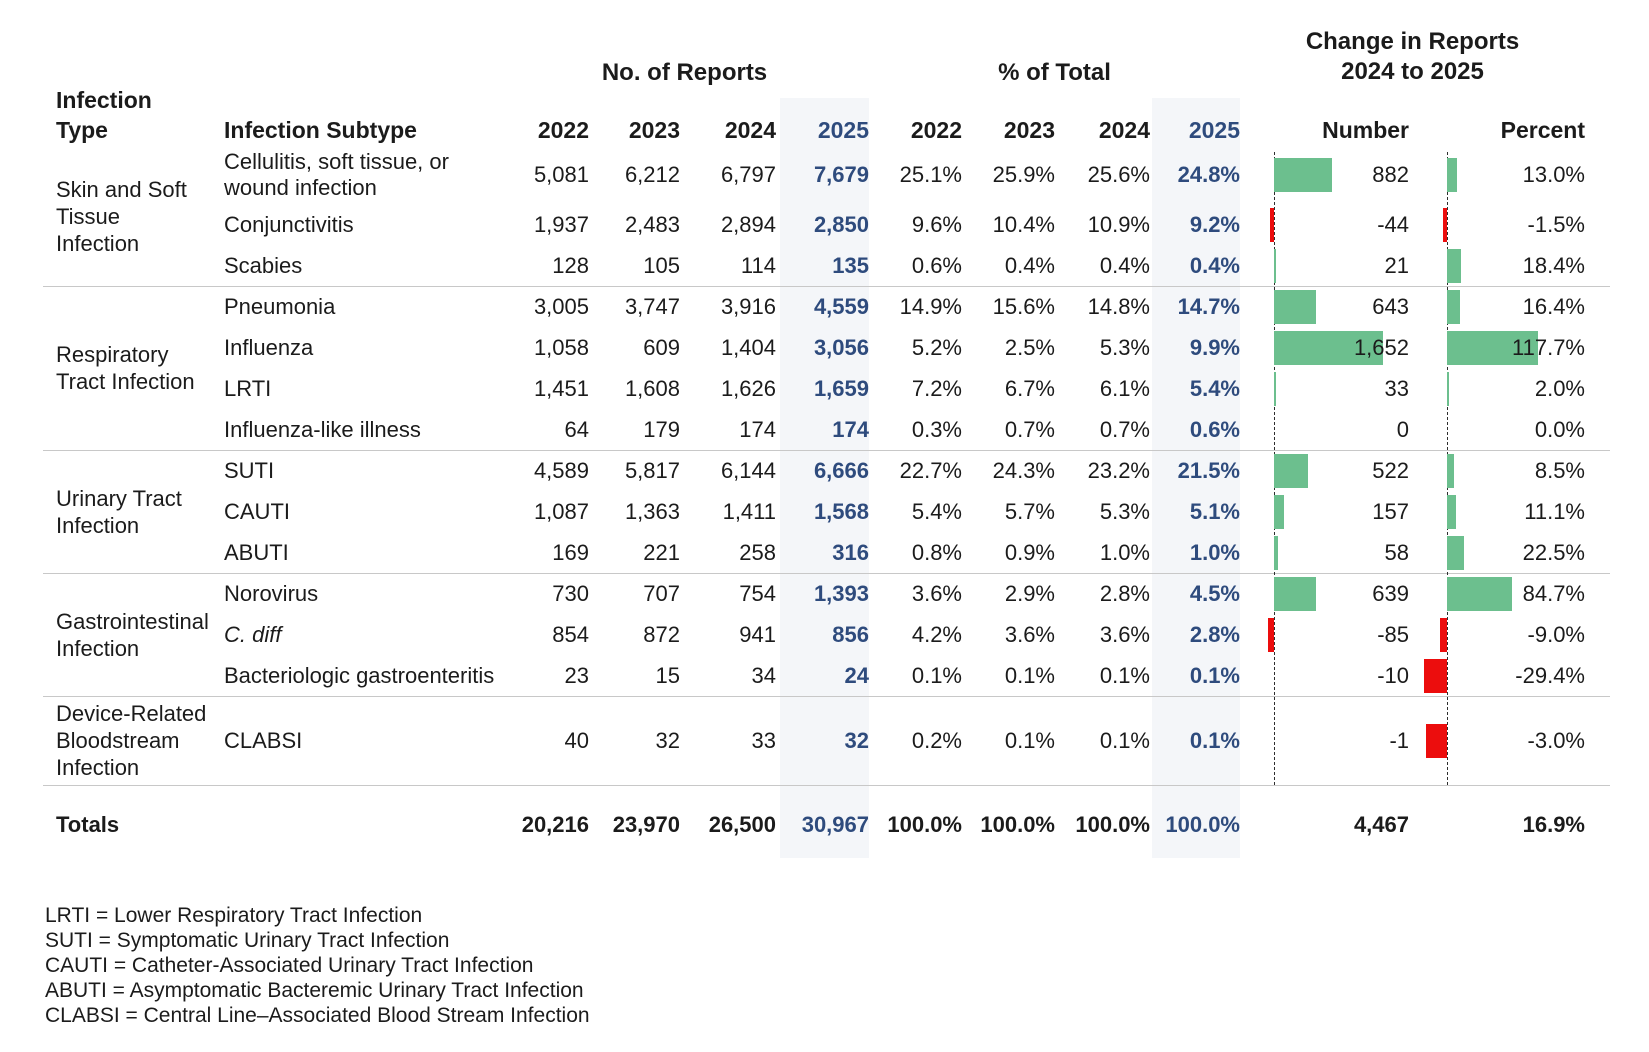  Describe the element at coordinates (249, 470) in the screenshot. I see `subtype-line: SUTI` at that location.